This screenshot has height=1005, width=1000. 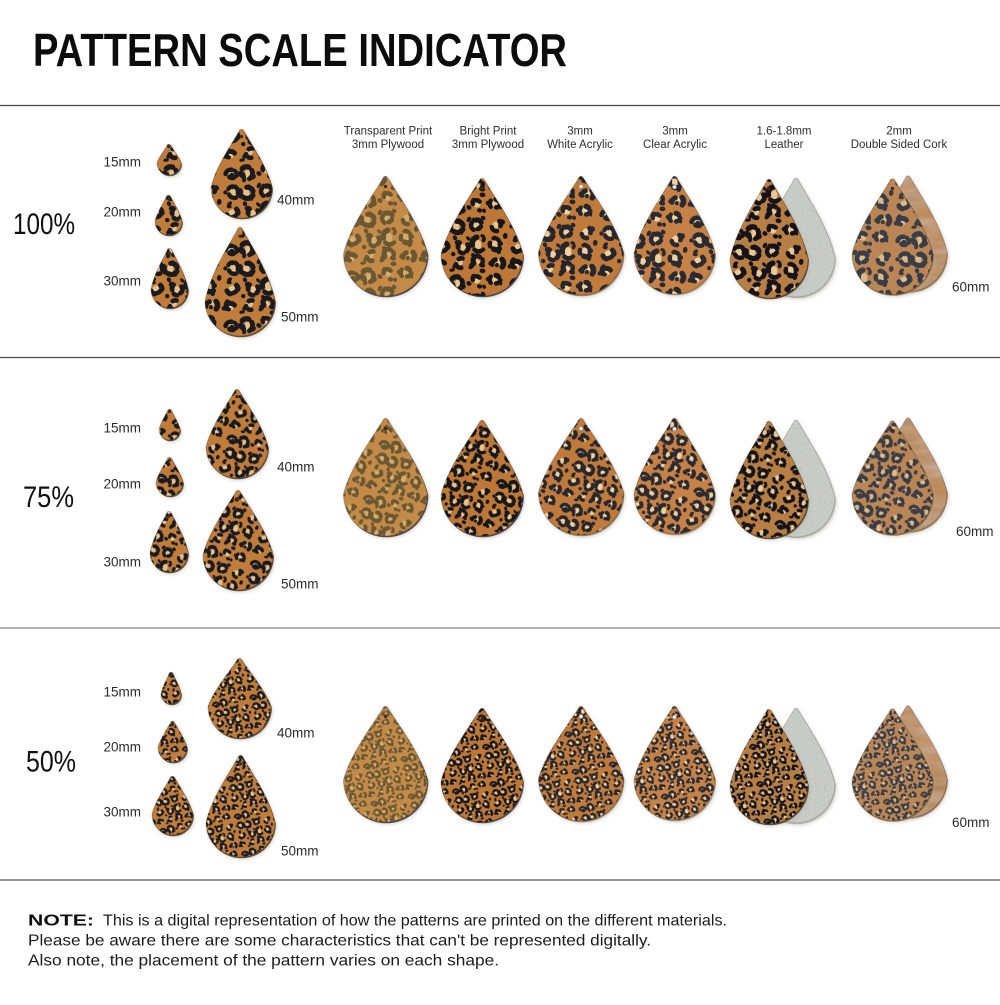 What do you see at coordinates (44, 224) in the screenshot?
I see `svg-text: 100%` at bounding box center [44, 224].